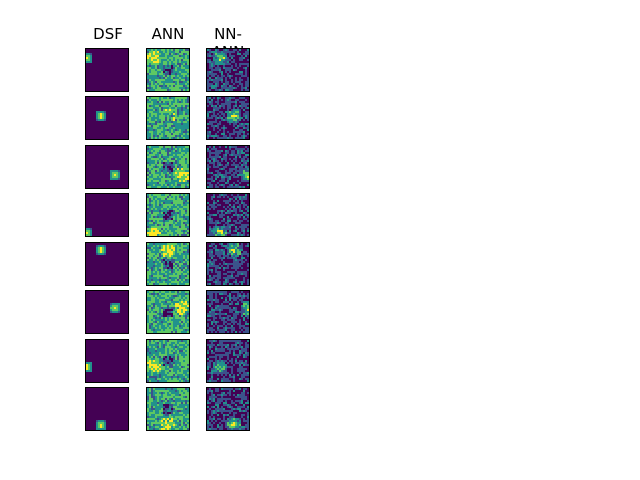 This screenshot has width=640, height=480. What do you see at coordinates (108, 34) in the screenshot?
I see `column-title-dsf: DSF` at bounding box center [108, 34].